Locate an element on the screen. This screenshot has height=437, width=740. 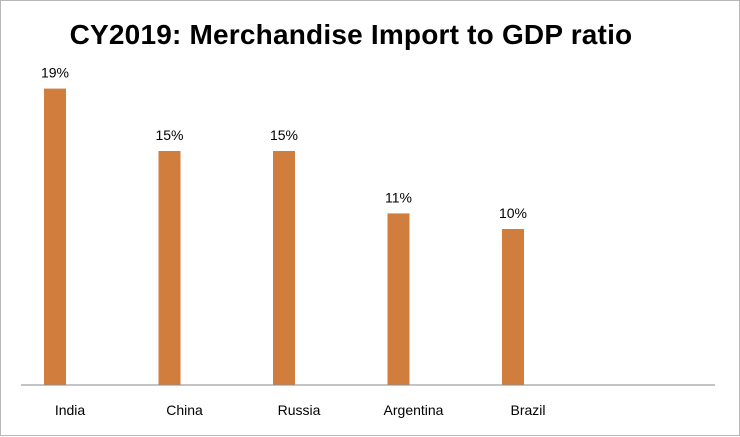
bar-india is located at coordinates (55, 236).